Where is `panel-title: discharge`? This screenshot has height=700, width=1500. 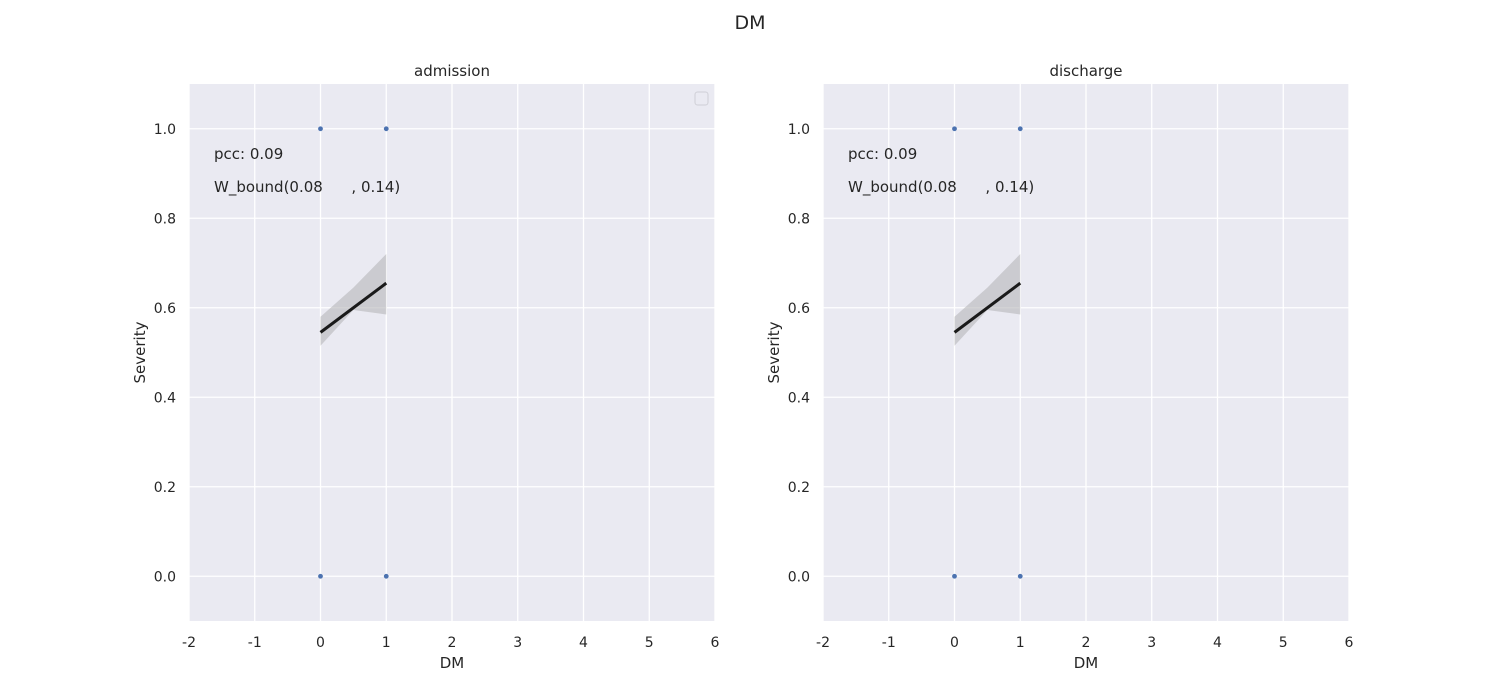
panel-title: discharge is located at coordinates (1085, 71).